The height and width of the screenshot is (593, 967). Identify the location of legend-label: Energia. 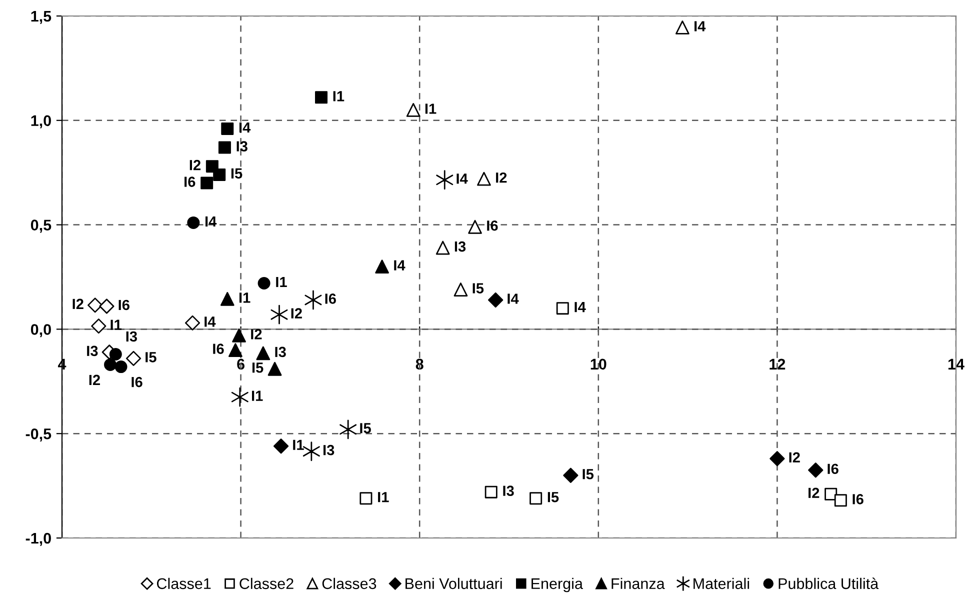
(557, 585).